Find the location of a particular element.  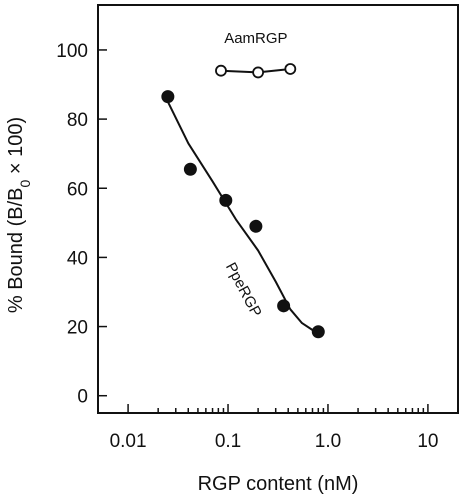

y-tick-label: 80 is located at coordinates (77, 120).